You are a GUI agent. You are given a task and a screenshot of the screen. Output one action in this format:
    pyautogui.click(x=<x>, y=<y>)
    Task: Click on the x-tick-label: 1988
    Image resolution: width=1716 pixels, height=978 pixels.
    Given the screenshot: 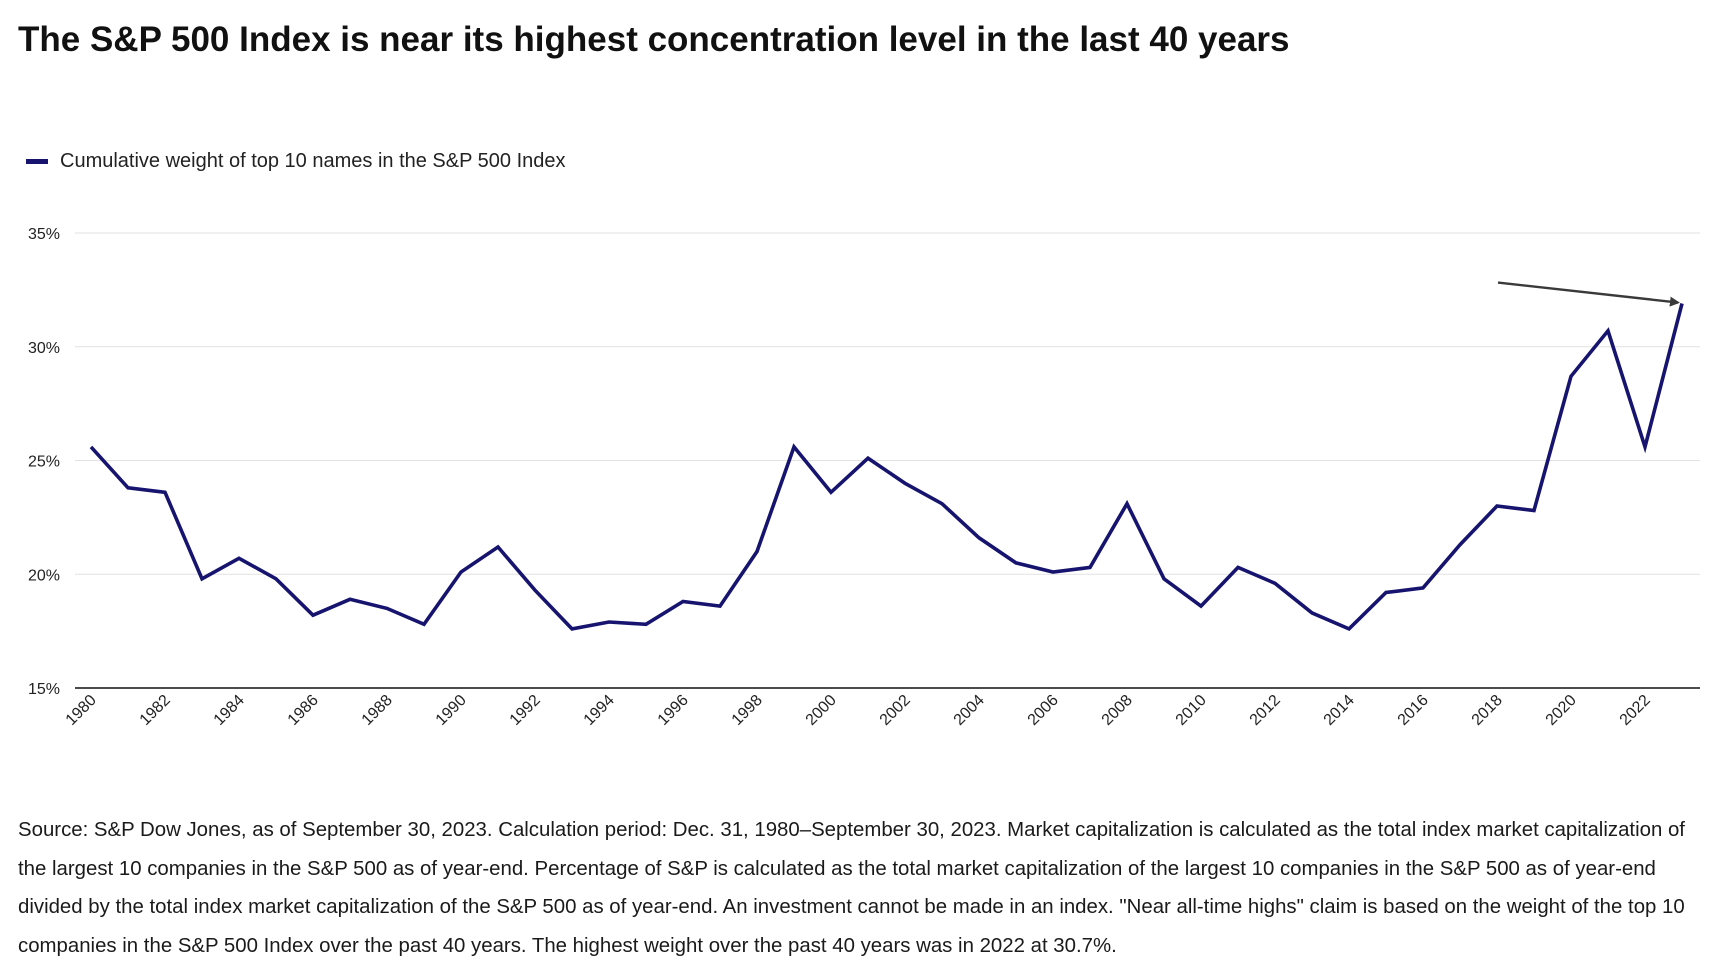 What is the action you would take?
    pyautogui.click(x=377, y=710)
    